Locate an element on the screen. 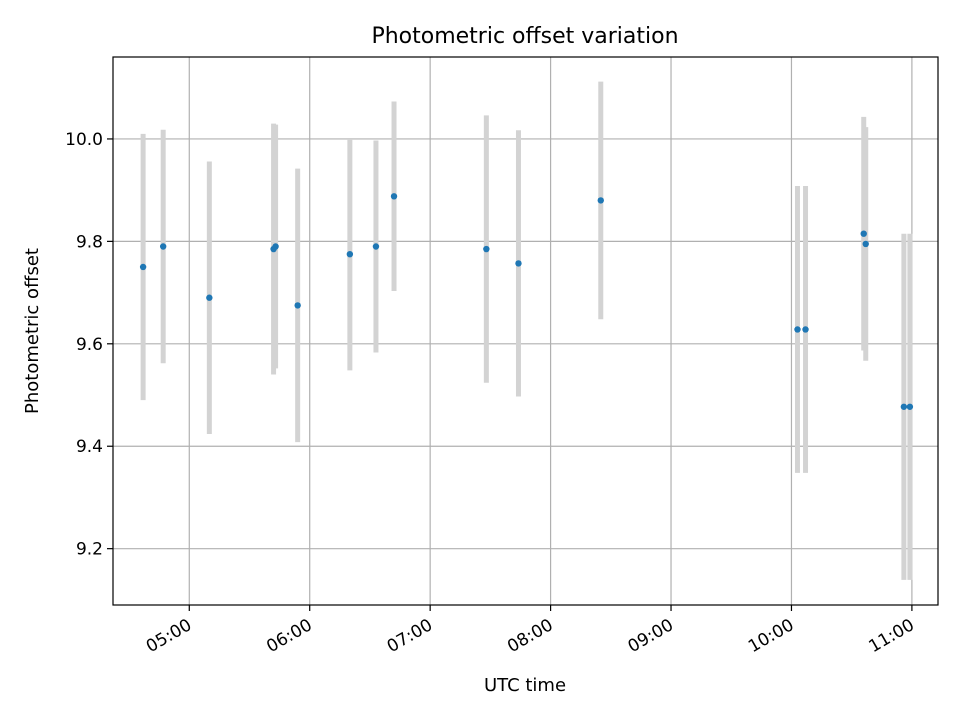 Image resolution: width=960 pixels, height=720 pixels. x-axis-label: UTC time is located at coordinates (525, 685).